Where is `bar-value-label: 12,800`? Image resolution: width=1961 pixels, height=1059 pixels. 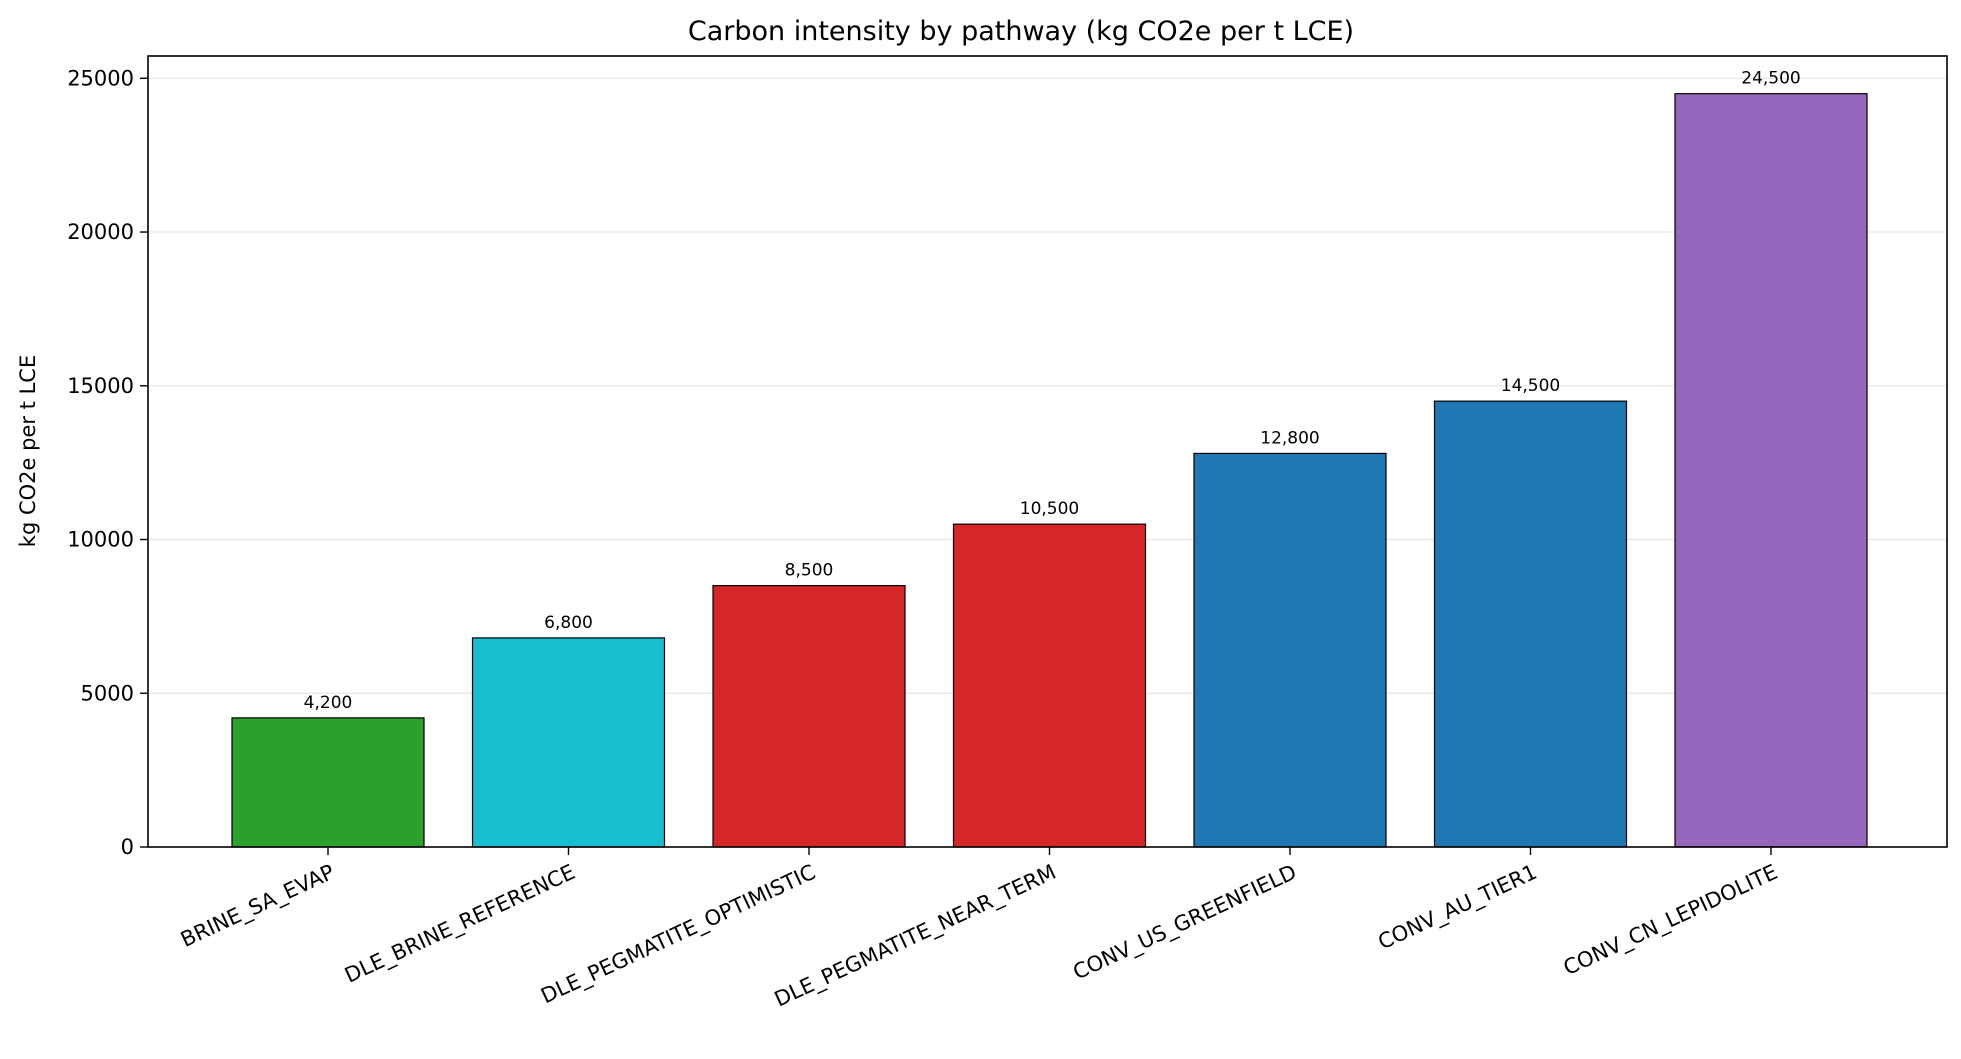 bar-value-label: 12,800 is located at coordinates (1289, 438).